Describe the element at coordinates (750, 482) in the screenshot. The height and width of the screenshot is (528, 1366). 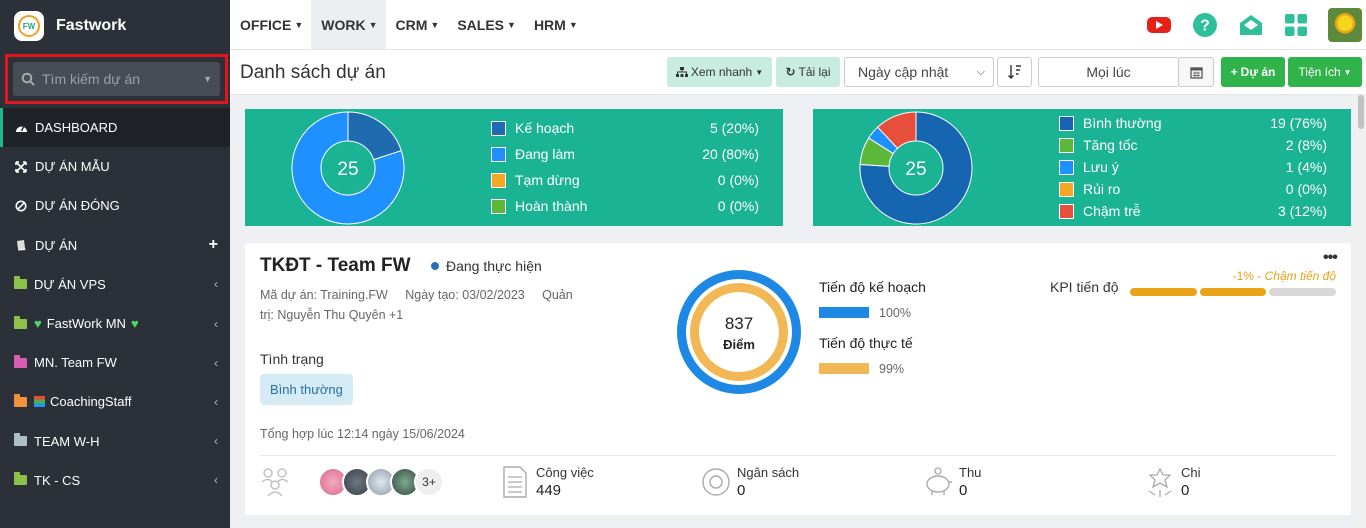
I see `footer-budget: Ngân sách 0` at that location.